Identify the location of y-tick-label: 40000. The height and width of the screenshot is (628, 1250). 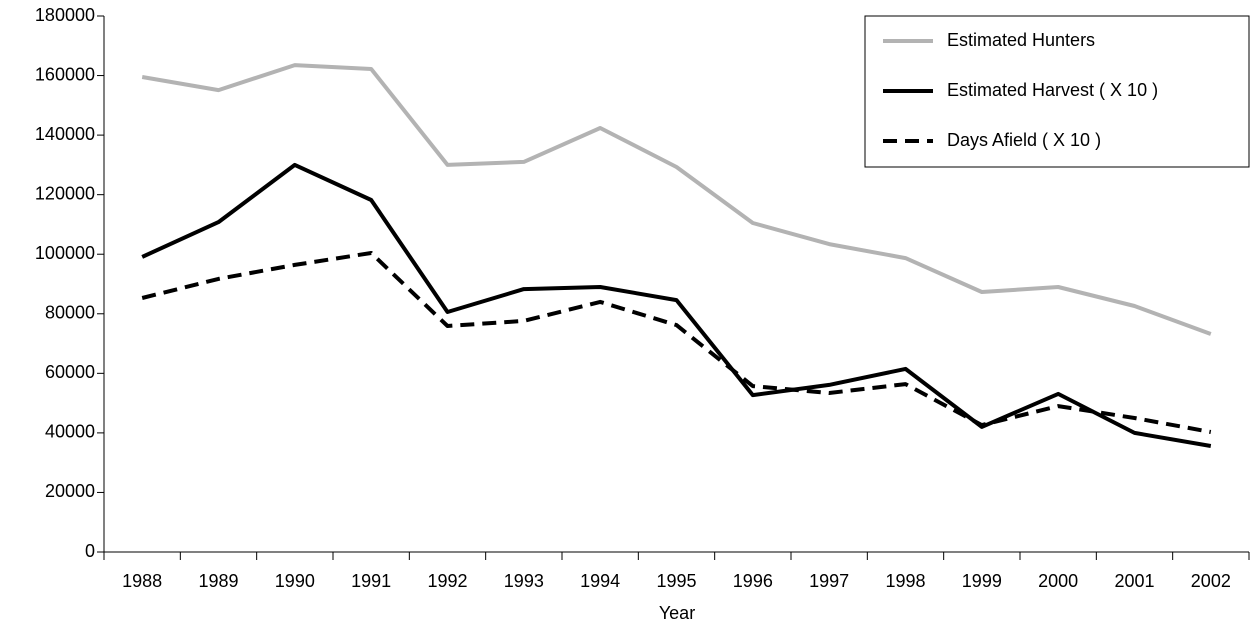
(70, 432).